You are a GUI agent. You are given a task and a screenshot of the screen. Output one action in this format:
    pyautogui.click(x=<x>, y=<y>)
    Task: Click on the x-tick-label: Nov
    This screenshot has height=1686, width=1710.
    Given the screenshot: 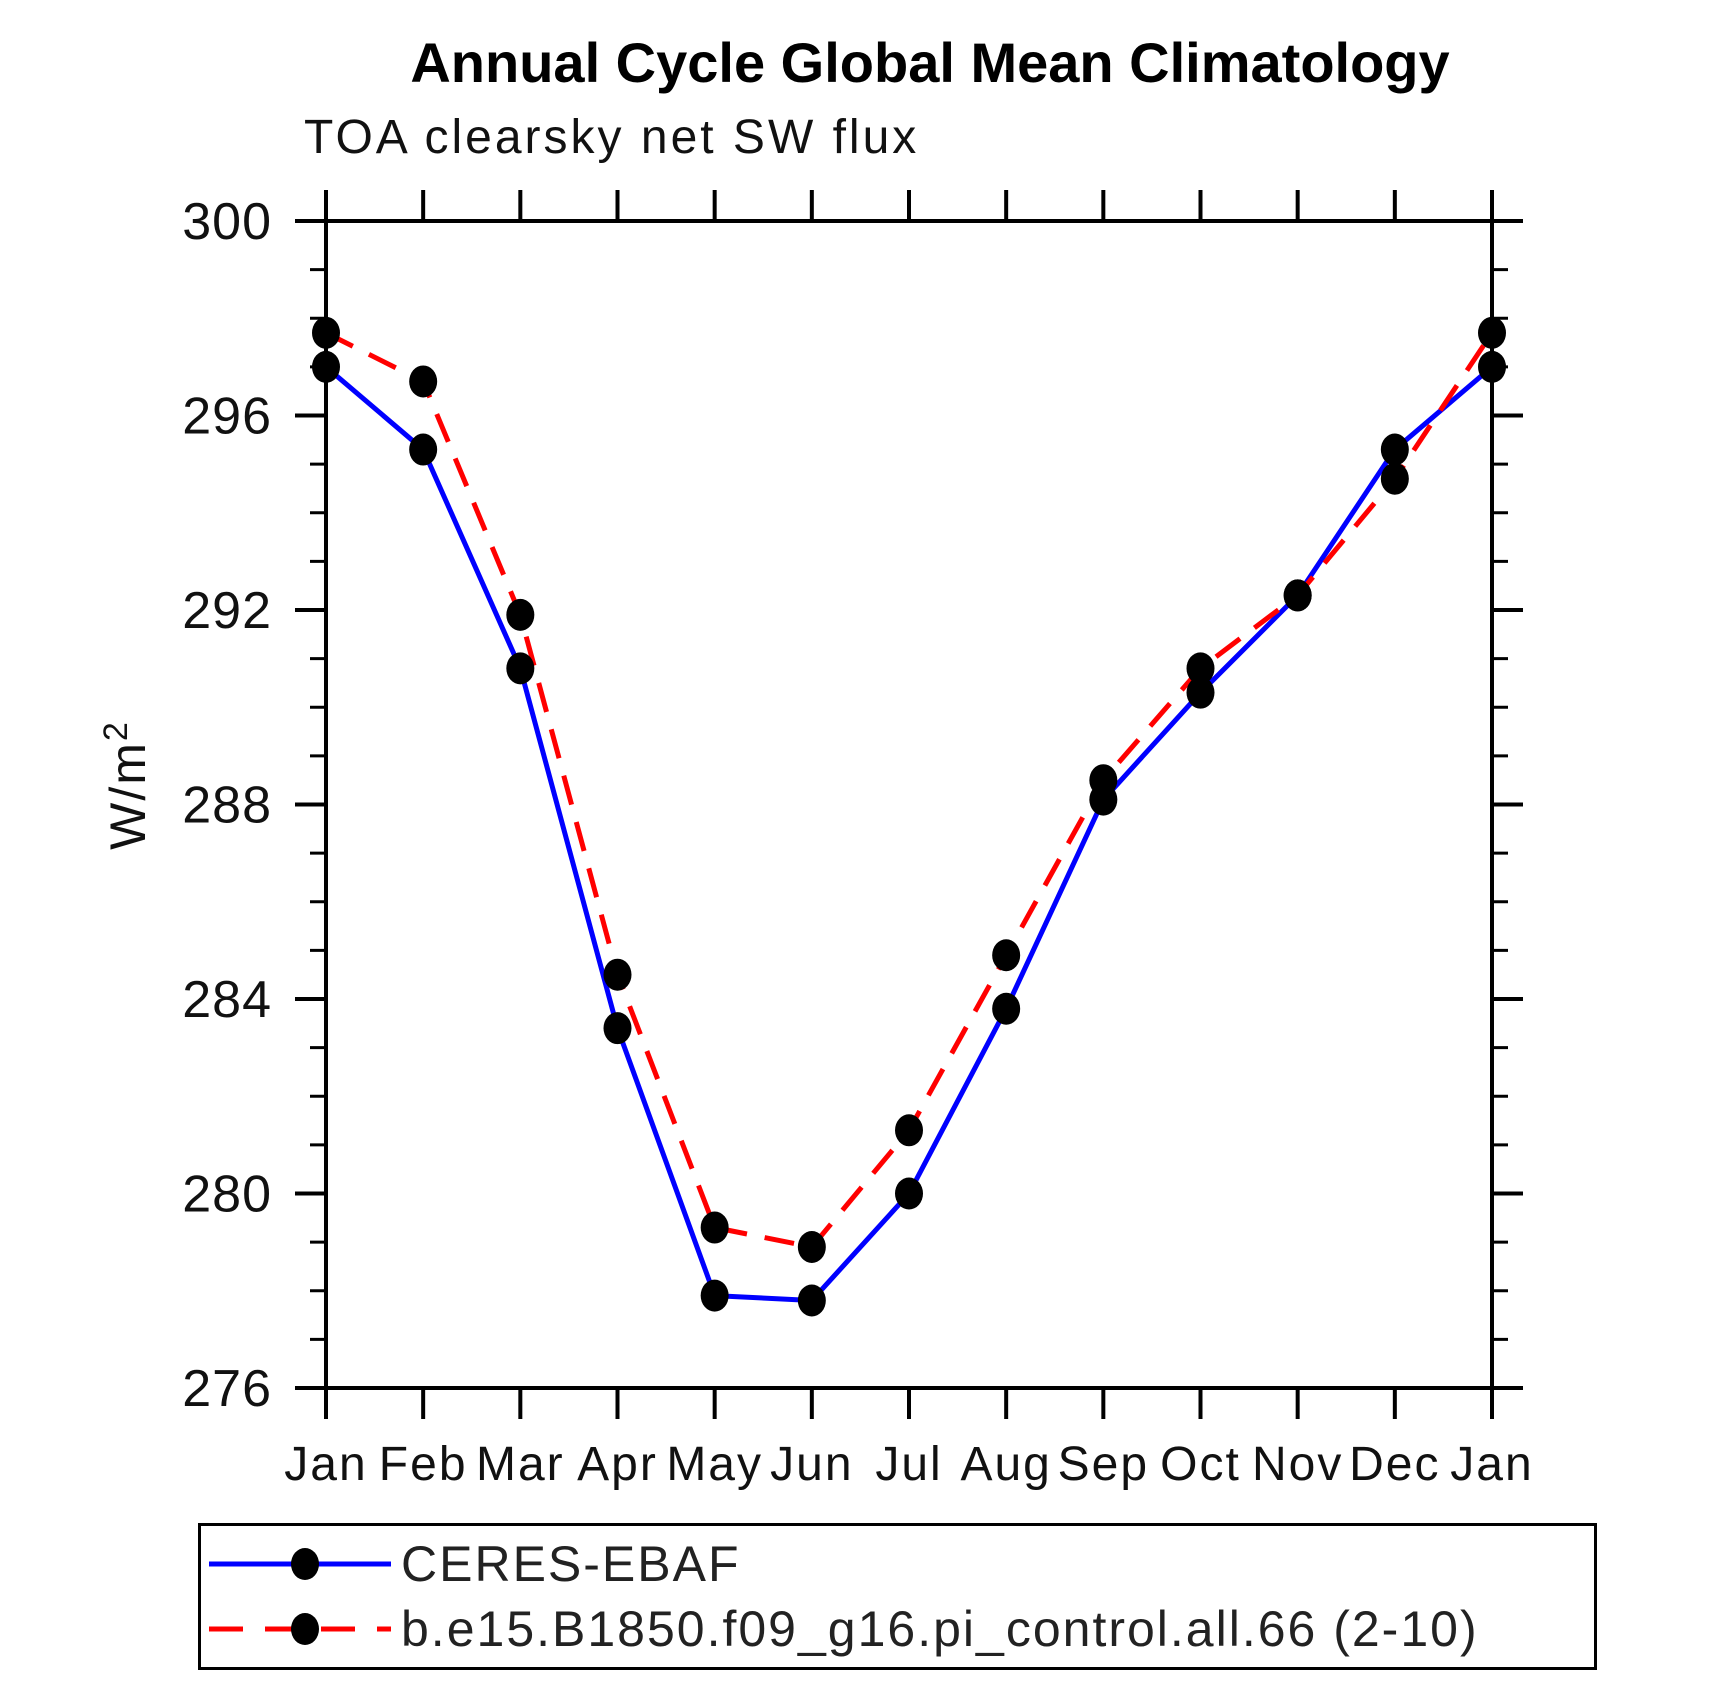 What is the action you would take?
    pyautogui.click(x=1297, y=1464)
    